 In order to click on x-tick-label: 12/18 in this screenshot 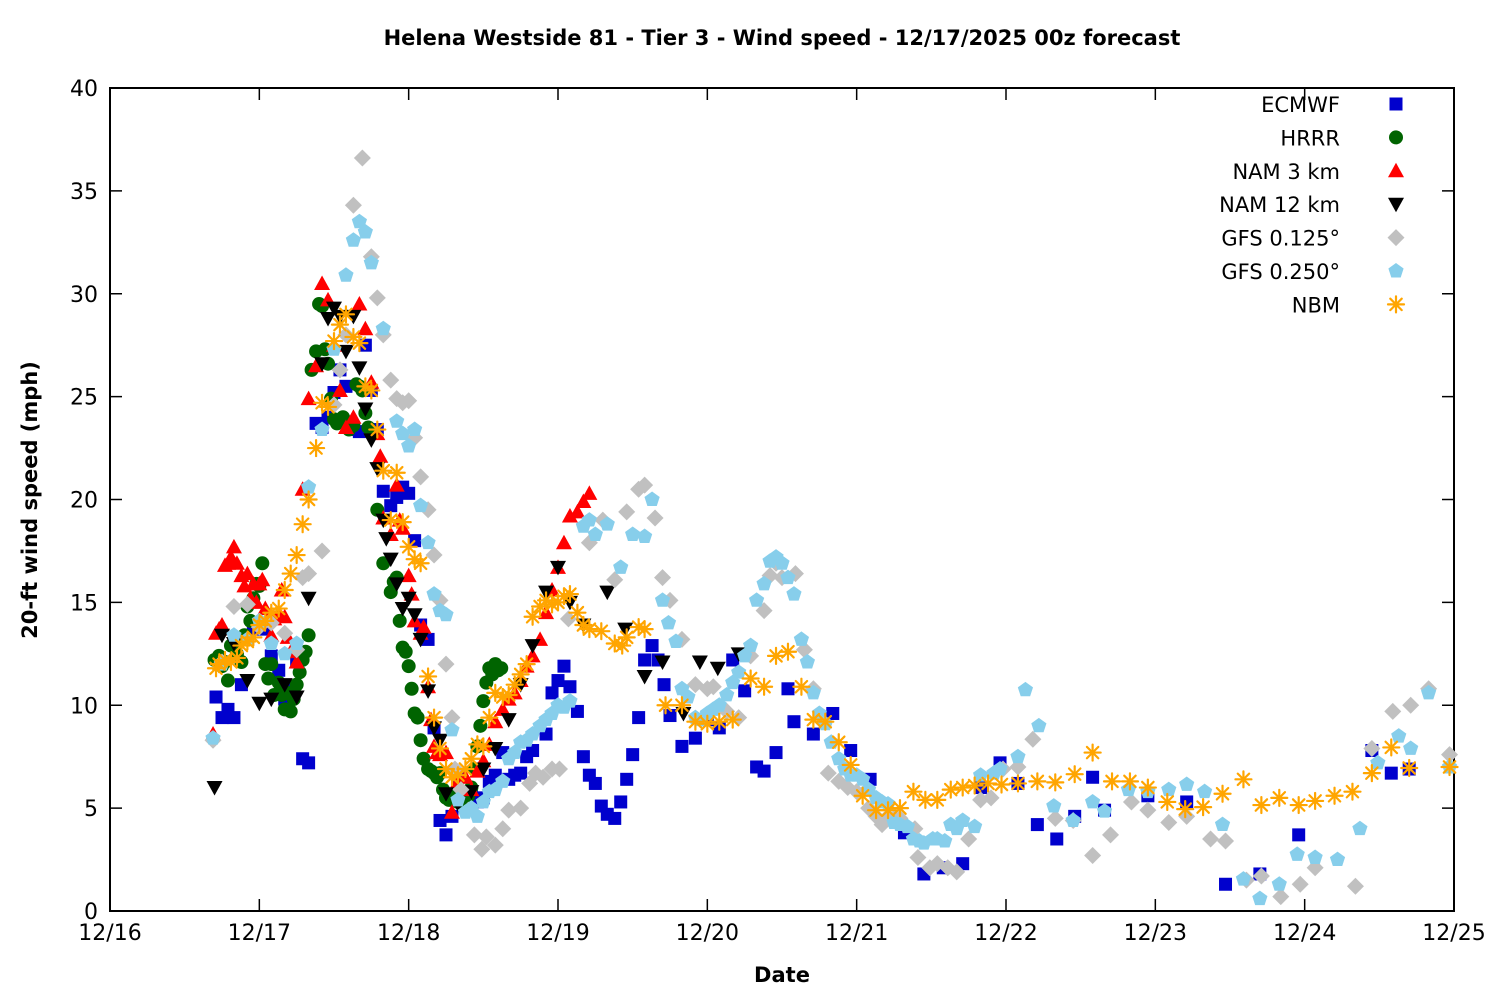, I will do `click(408, 933)`.